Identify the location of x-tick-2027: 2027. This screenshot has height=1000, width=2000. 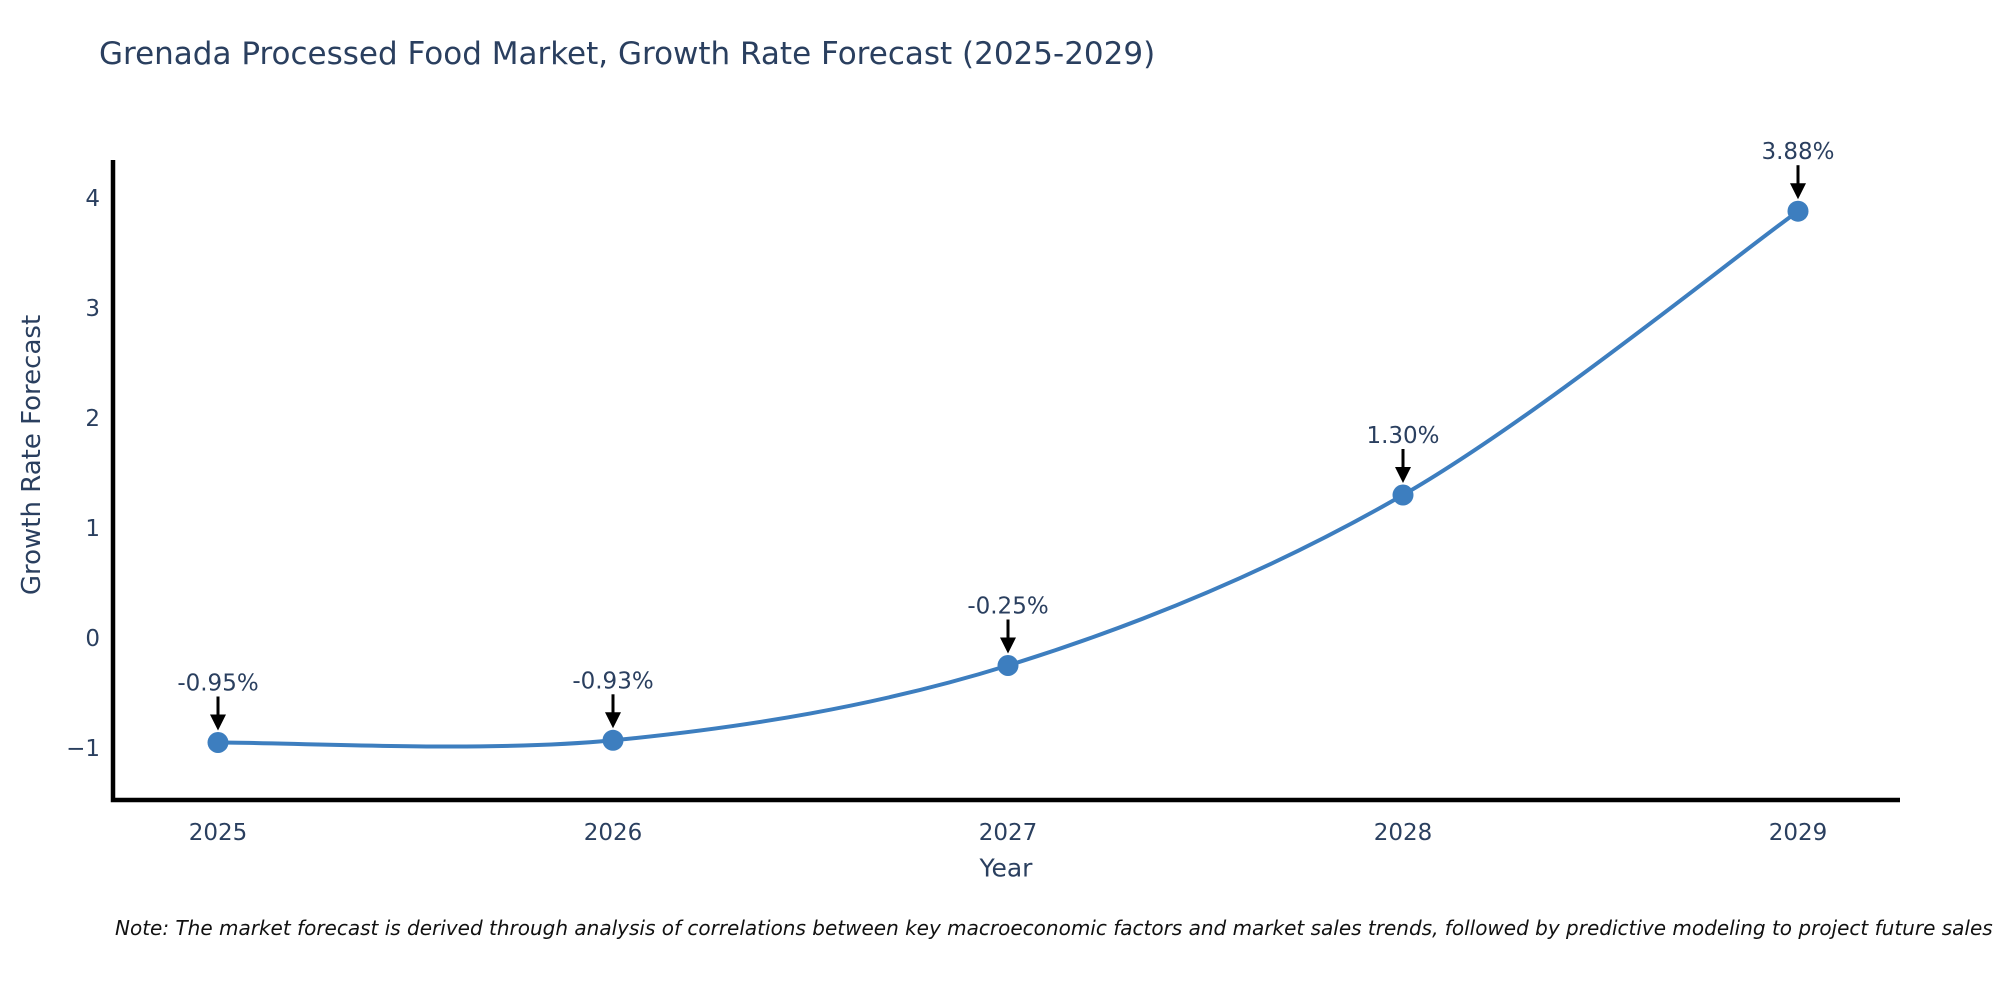
(1008, 833).